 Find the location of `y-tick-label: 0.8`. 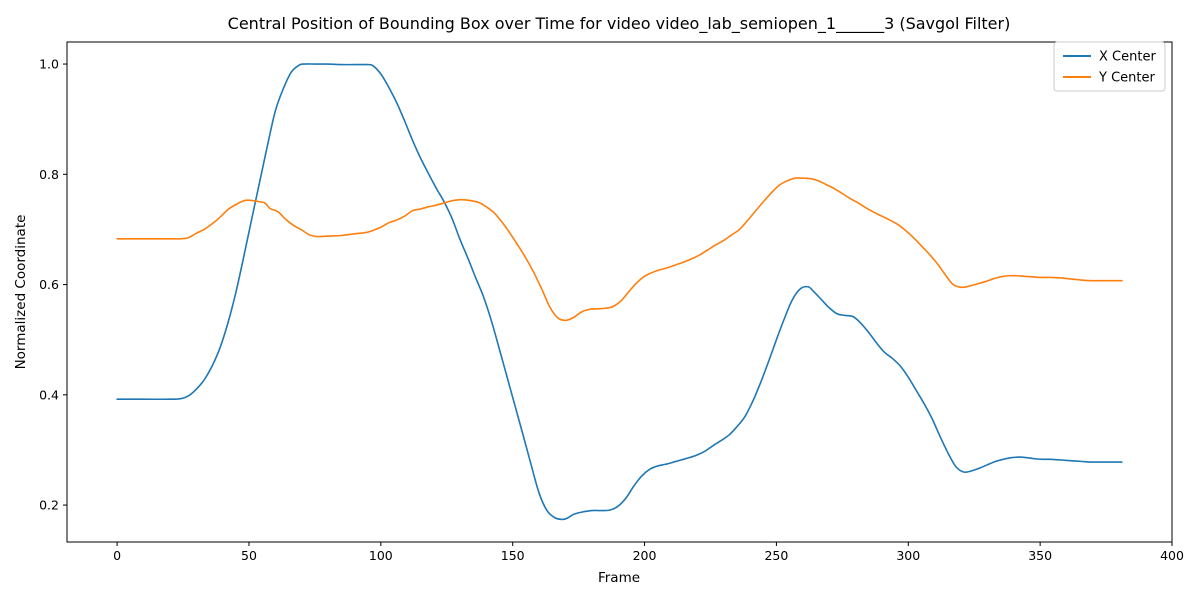

y-tick-label: 0.8 is located at coordinates (49, 174).